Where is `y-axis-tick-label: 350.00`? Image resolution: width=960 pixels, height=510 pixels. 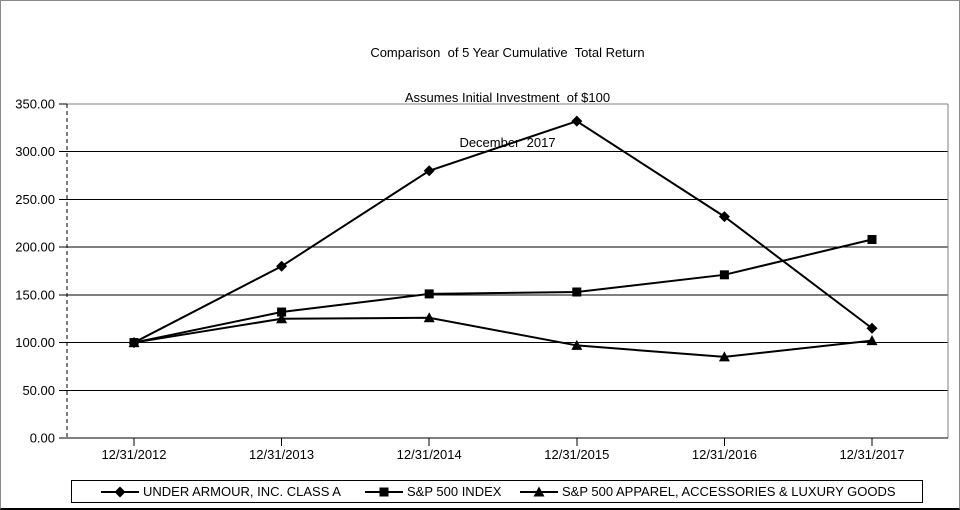 y-axis-tick-label: 350.00 is located at coordinates (35, 104).